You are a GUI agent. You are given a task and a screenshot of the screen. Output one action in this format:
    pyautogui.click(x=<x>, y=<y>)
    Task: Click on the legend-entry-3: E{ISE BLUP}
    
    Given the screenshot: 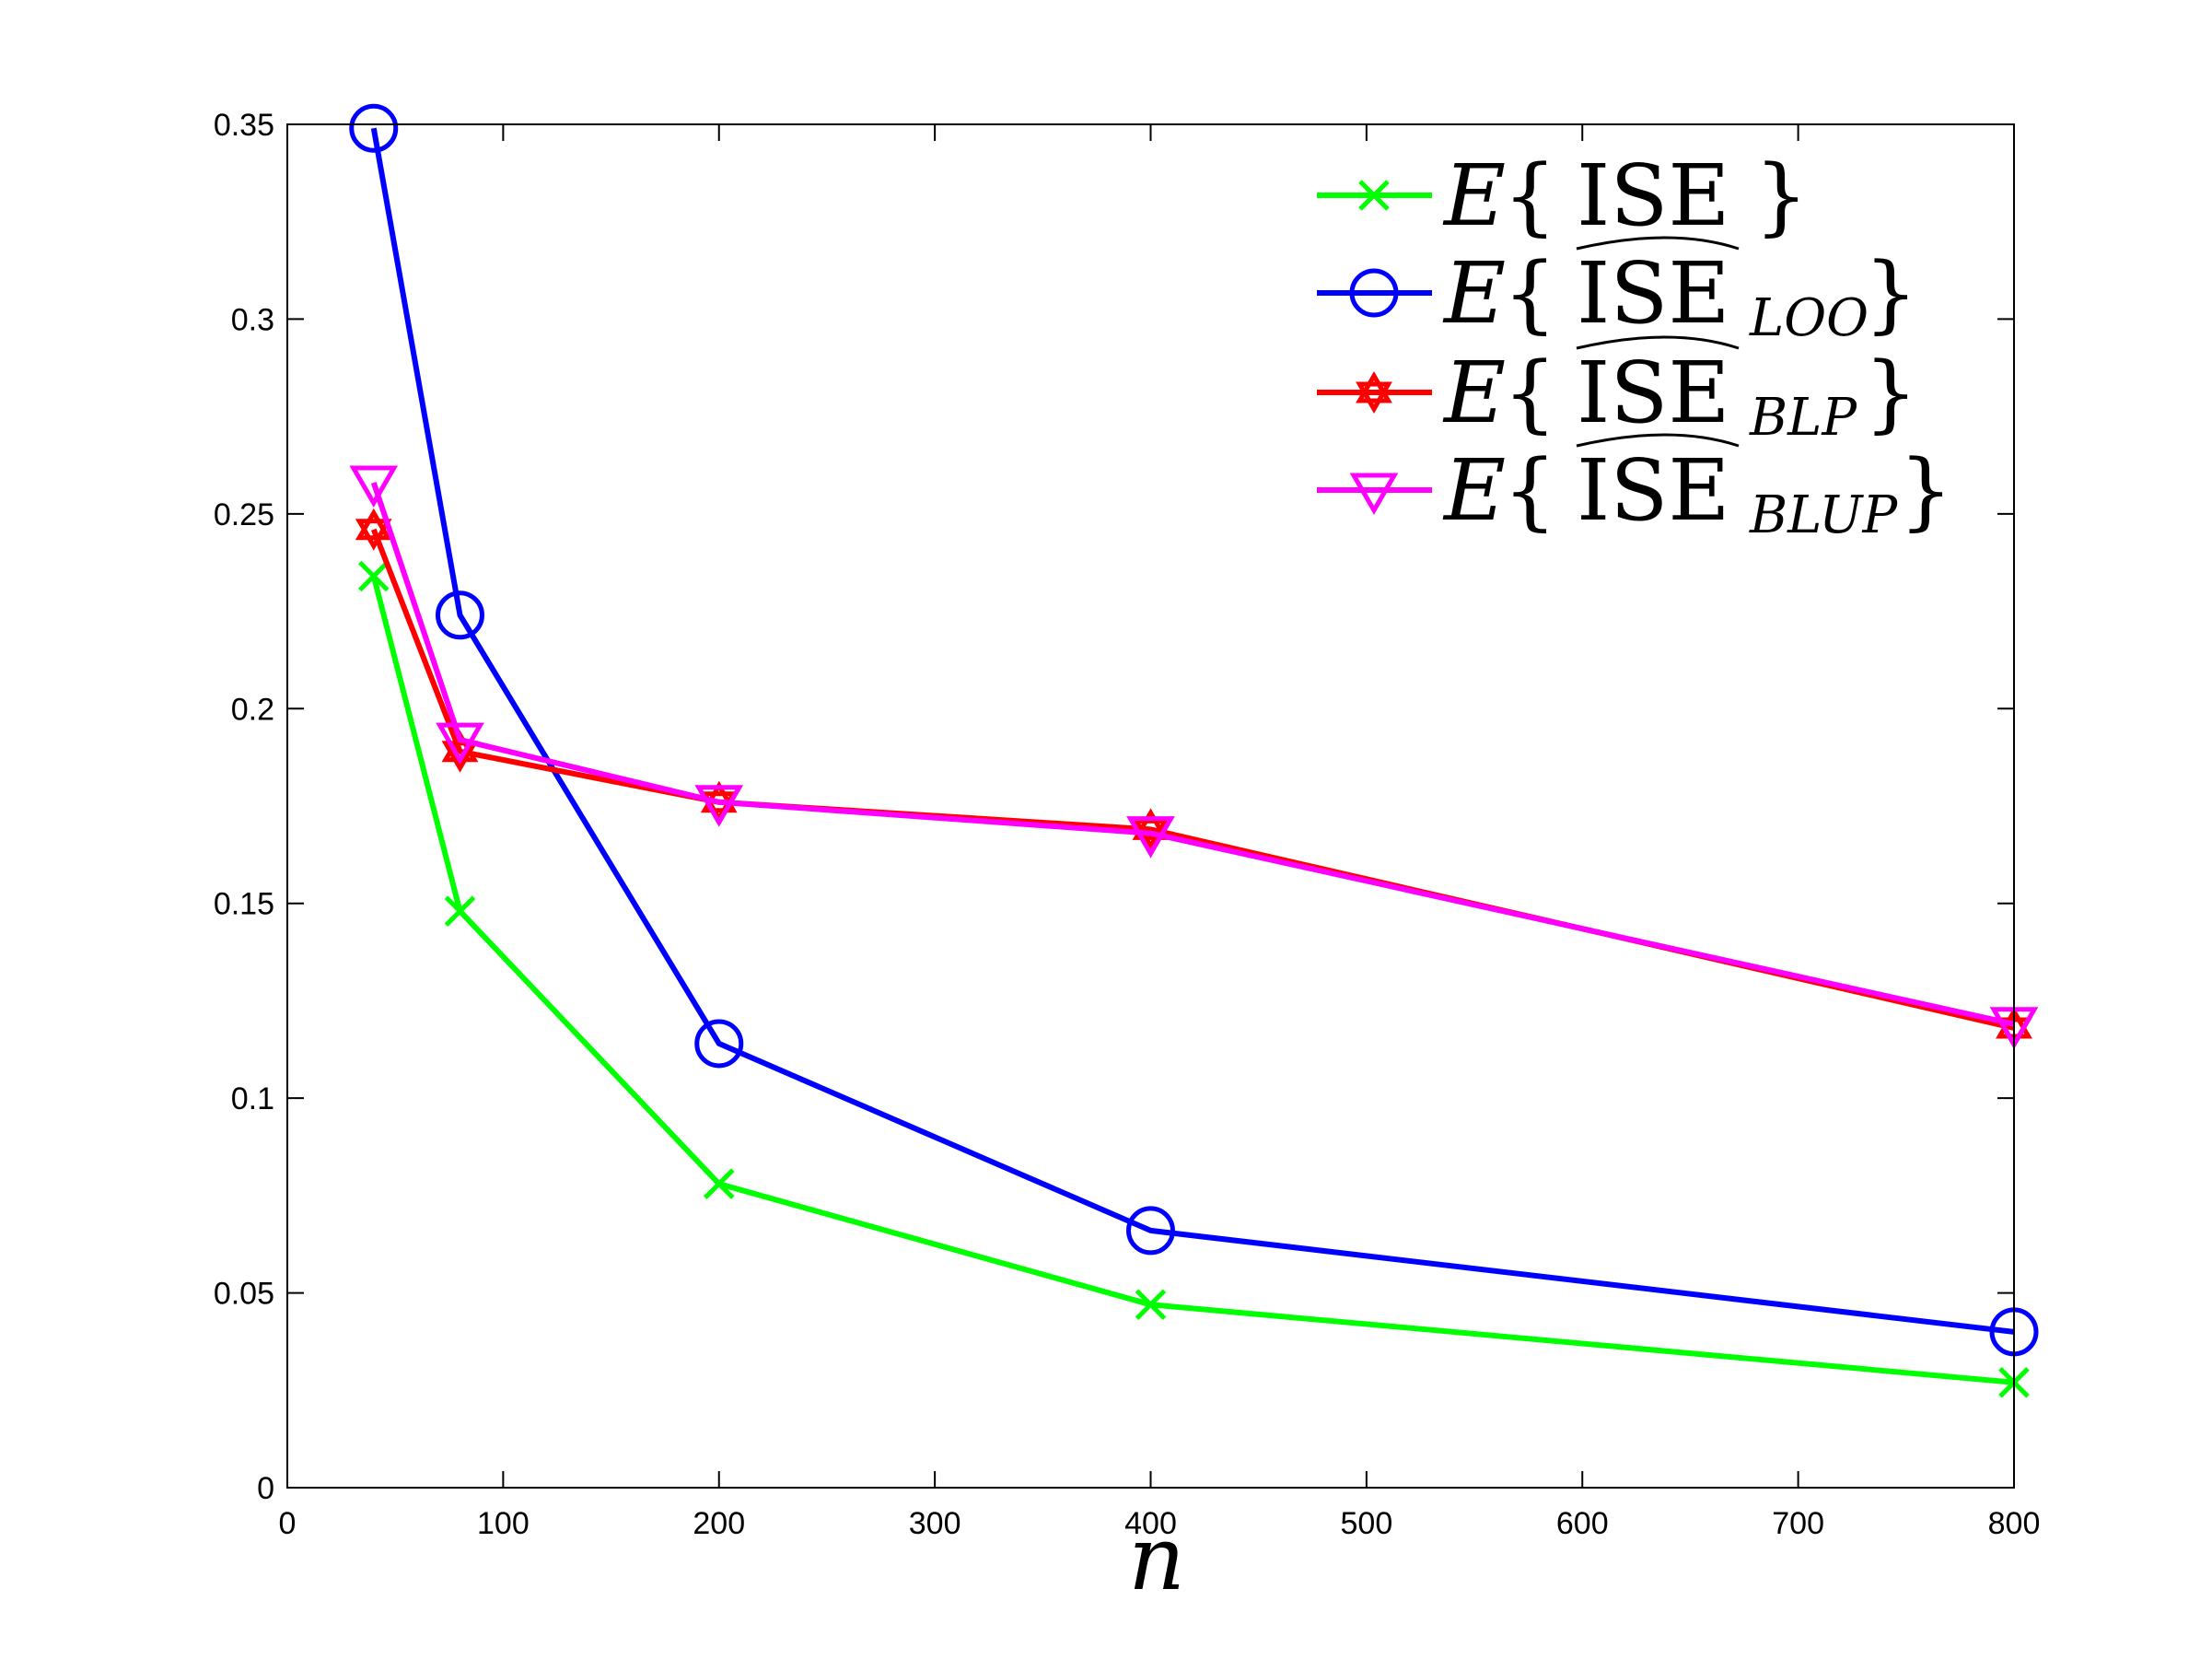 What is the action you would take?
    pyautogui.click(x=1635, y=489)
    